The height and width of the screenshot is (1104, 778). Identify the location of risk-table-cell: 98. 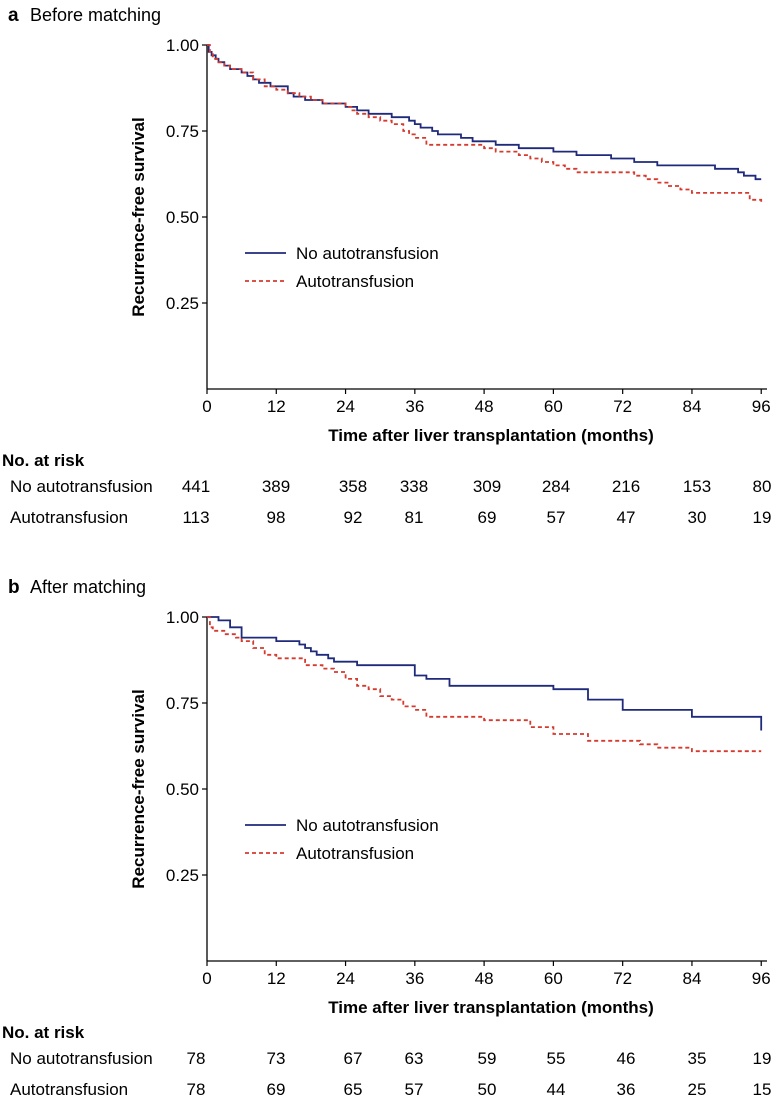
(276, 517).